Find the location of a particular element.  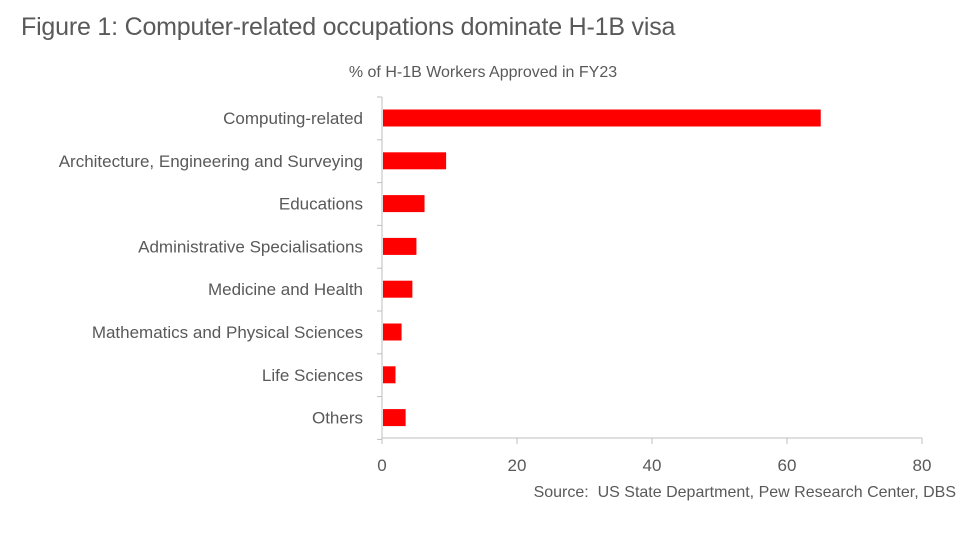

x-tick-label: 80 is located at coordinates (922, 465).